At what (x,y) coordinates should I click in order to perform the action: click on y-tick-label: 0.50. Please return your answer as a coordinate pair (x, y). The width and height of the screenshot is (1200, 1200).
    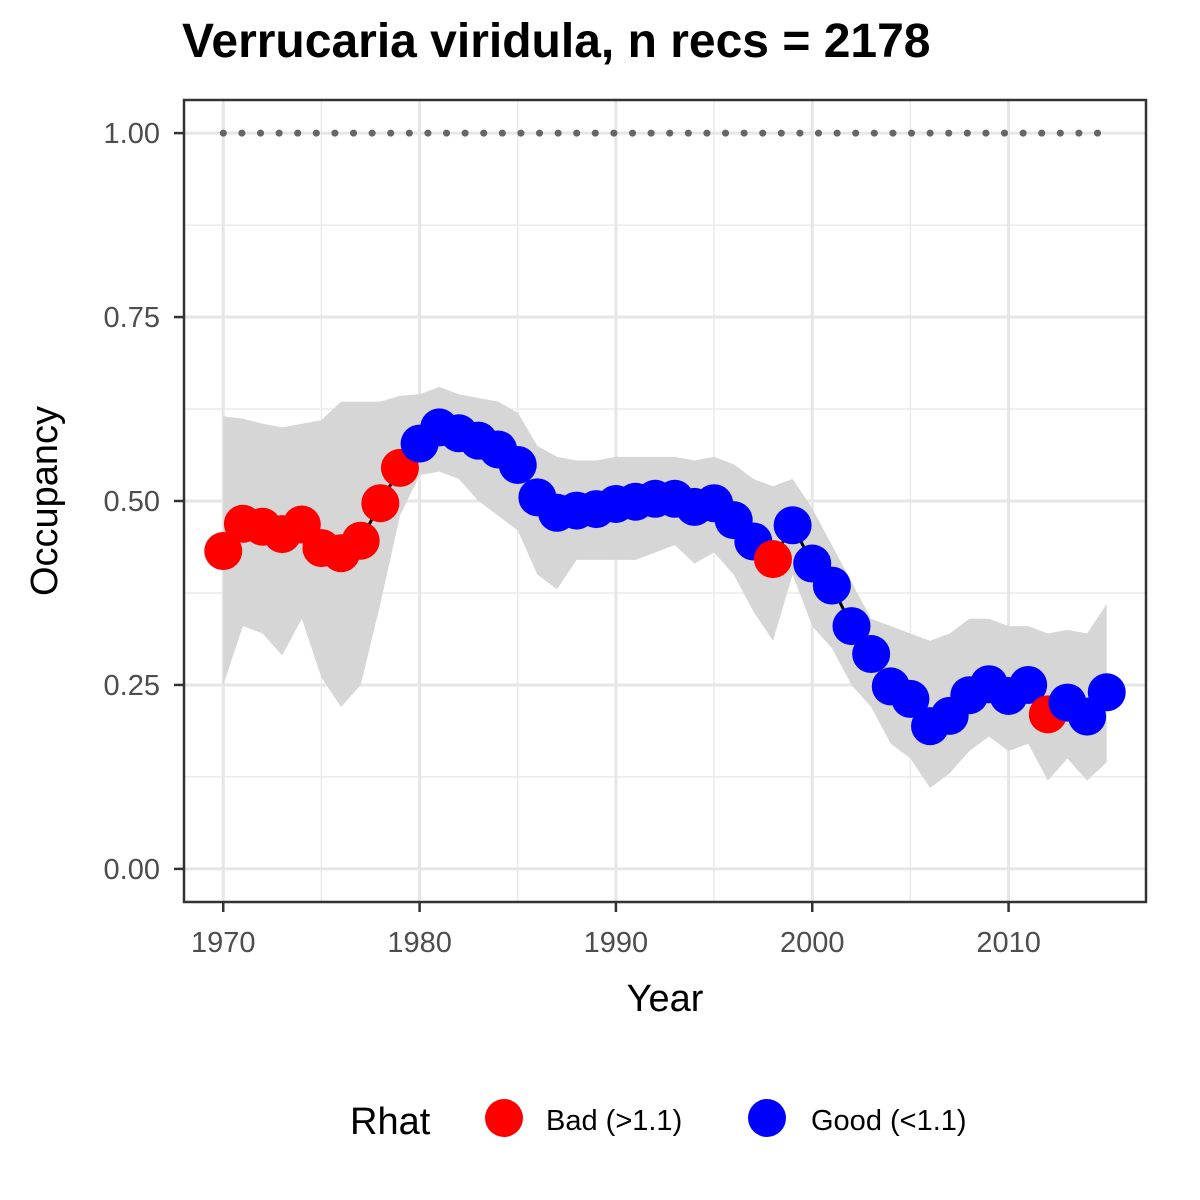
    Looking at the image, I should click on (132, 502).